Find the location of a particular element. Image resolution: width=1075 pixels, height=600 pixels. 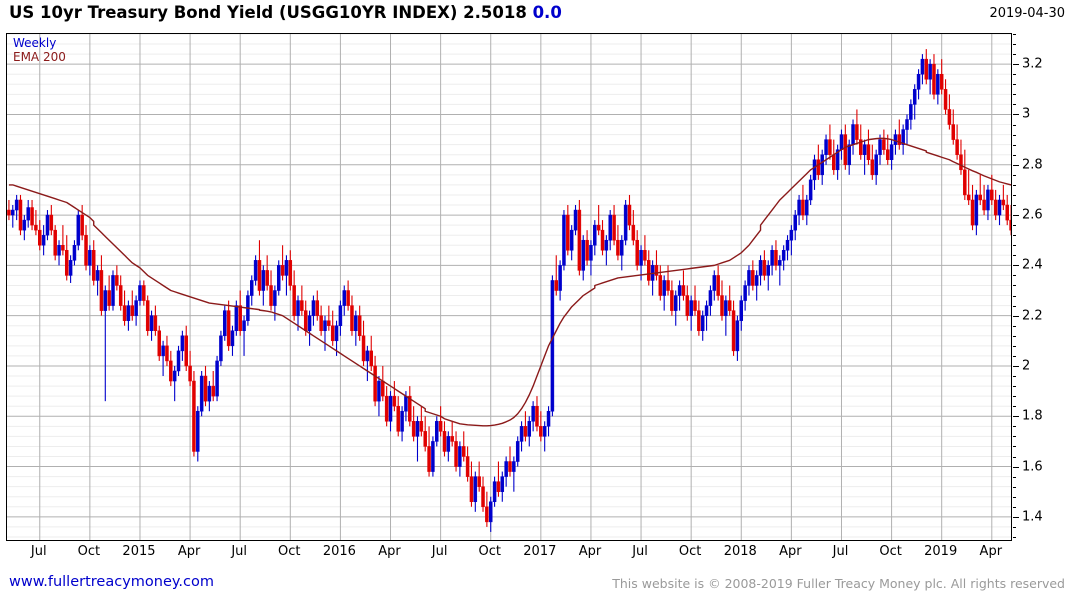

y-tick-label: 2.2 is located at coordinates (1032, 316).